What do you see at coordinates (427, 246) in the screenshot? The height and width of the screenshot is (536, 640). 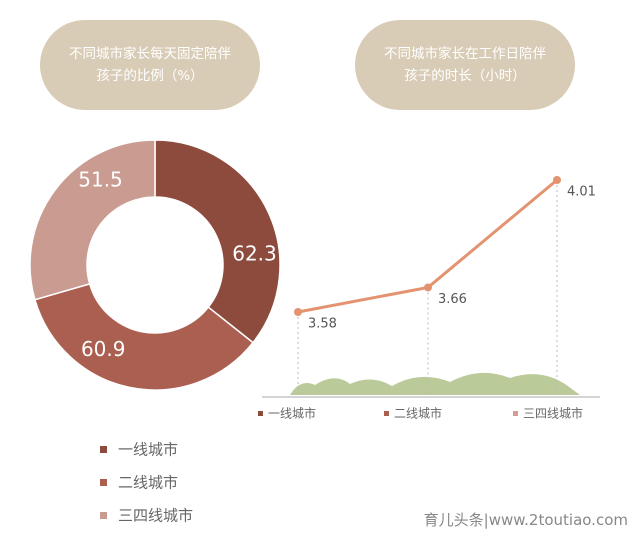 I see `line` at bounding box center [427, 246].